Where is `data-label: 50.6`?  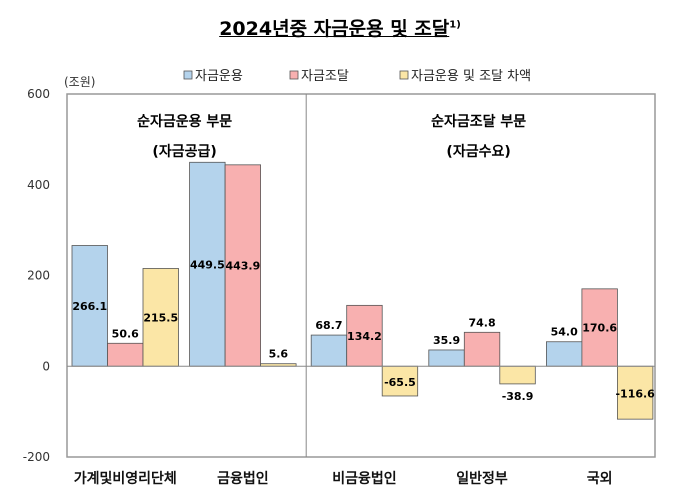 data-label: 50.6 is located at coordinates (125, 333).